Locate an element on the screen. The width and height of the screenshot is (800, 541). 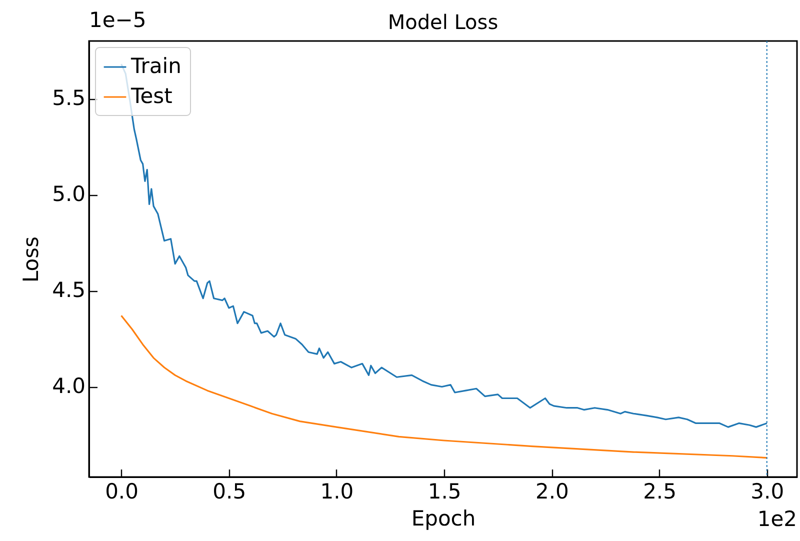
y-tick-label: 5.5 is located at coordinates (69, 98).